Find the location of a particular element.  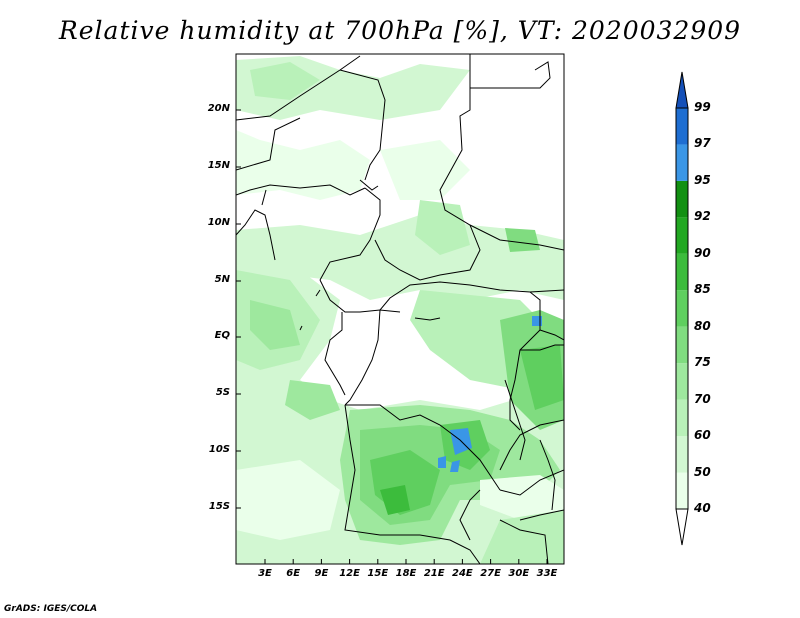

colorbar-label: 90 is located at coordinates (702, 252).